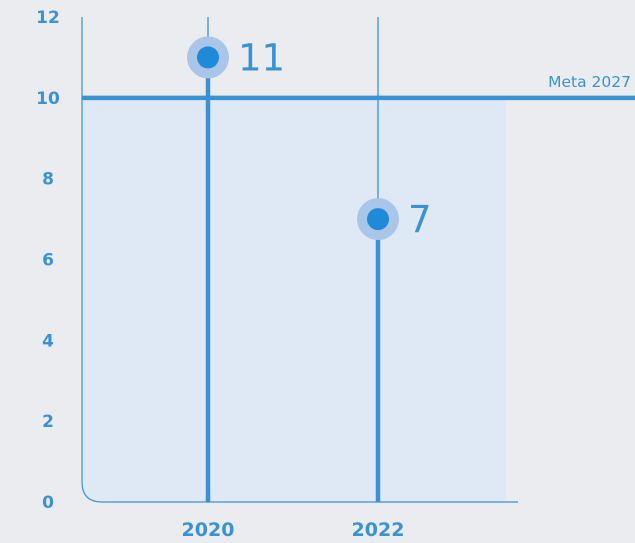 The width and height of the screenshot is (635, 543). What do you see at coordinates (420, 219) in the screenshot?
I see `data-label: 7` at bounding box center [420, 219].